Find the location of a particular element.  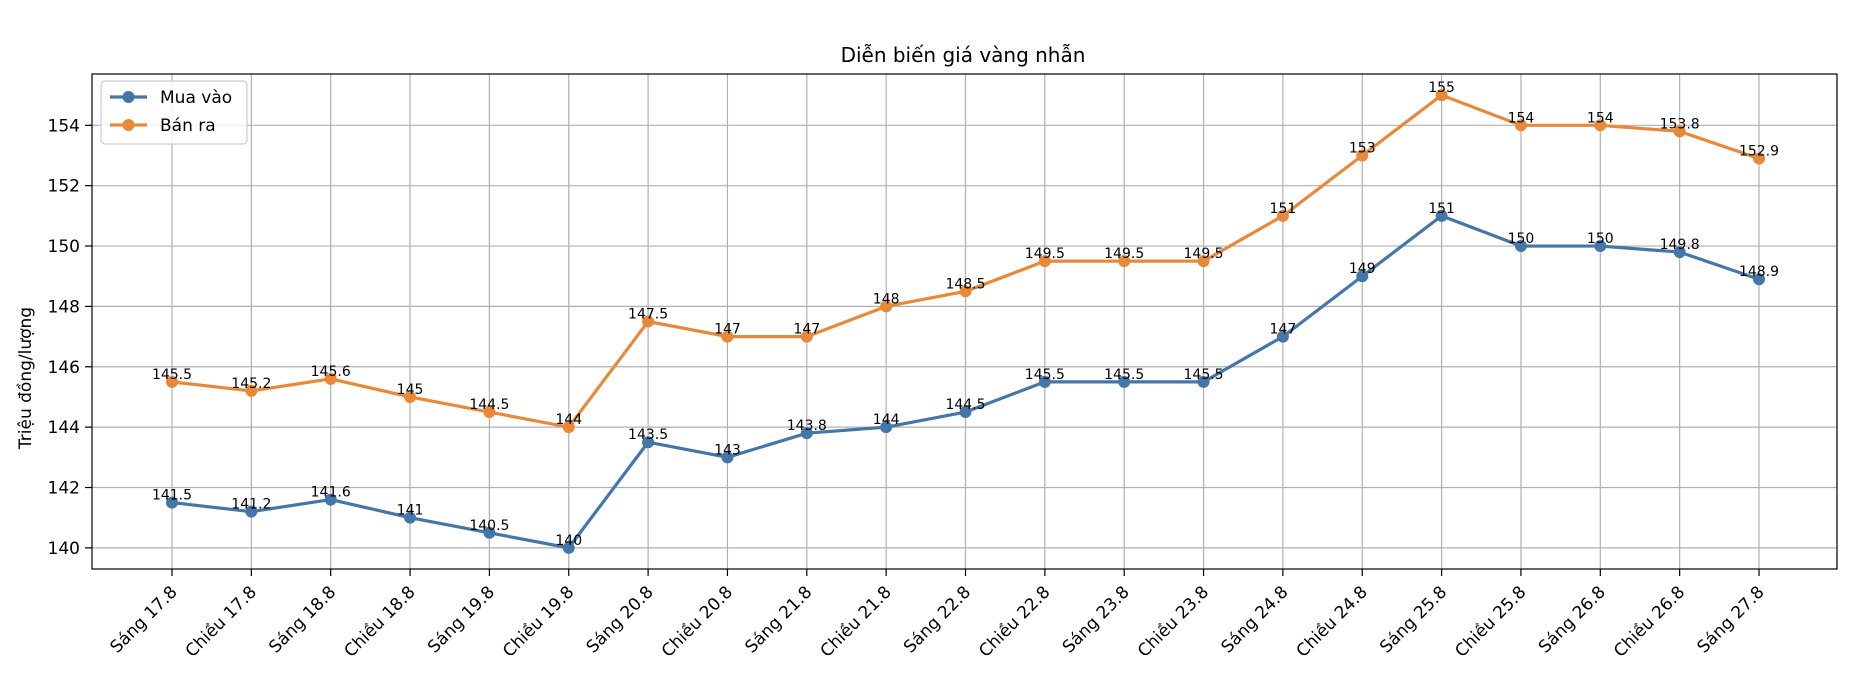

x-tick-label: Chiều 20.8 is located at coordinates (697, 622).